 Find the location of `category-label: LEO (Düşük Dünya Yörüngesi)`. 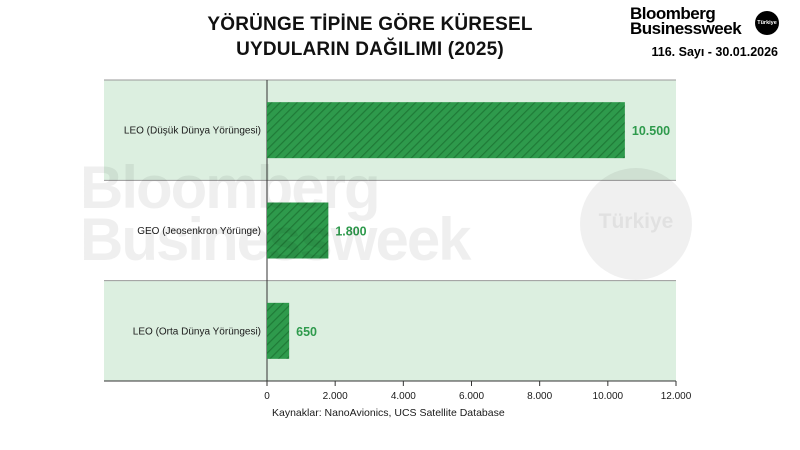

category-label: LEO (Düşük Dünya Yörüngesi) is located at coordinates (192, 131).